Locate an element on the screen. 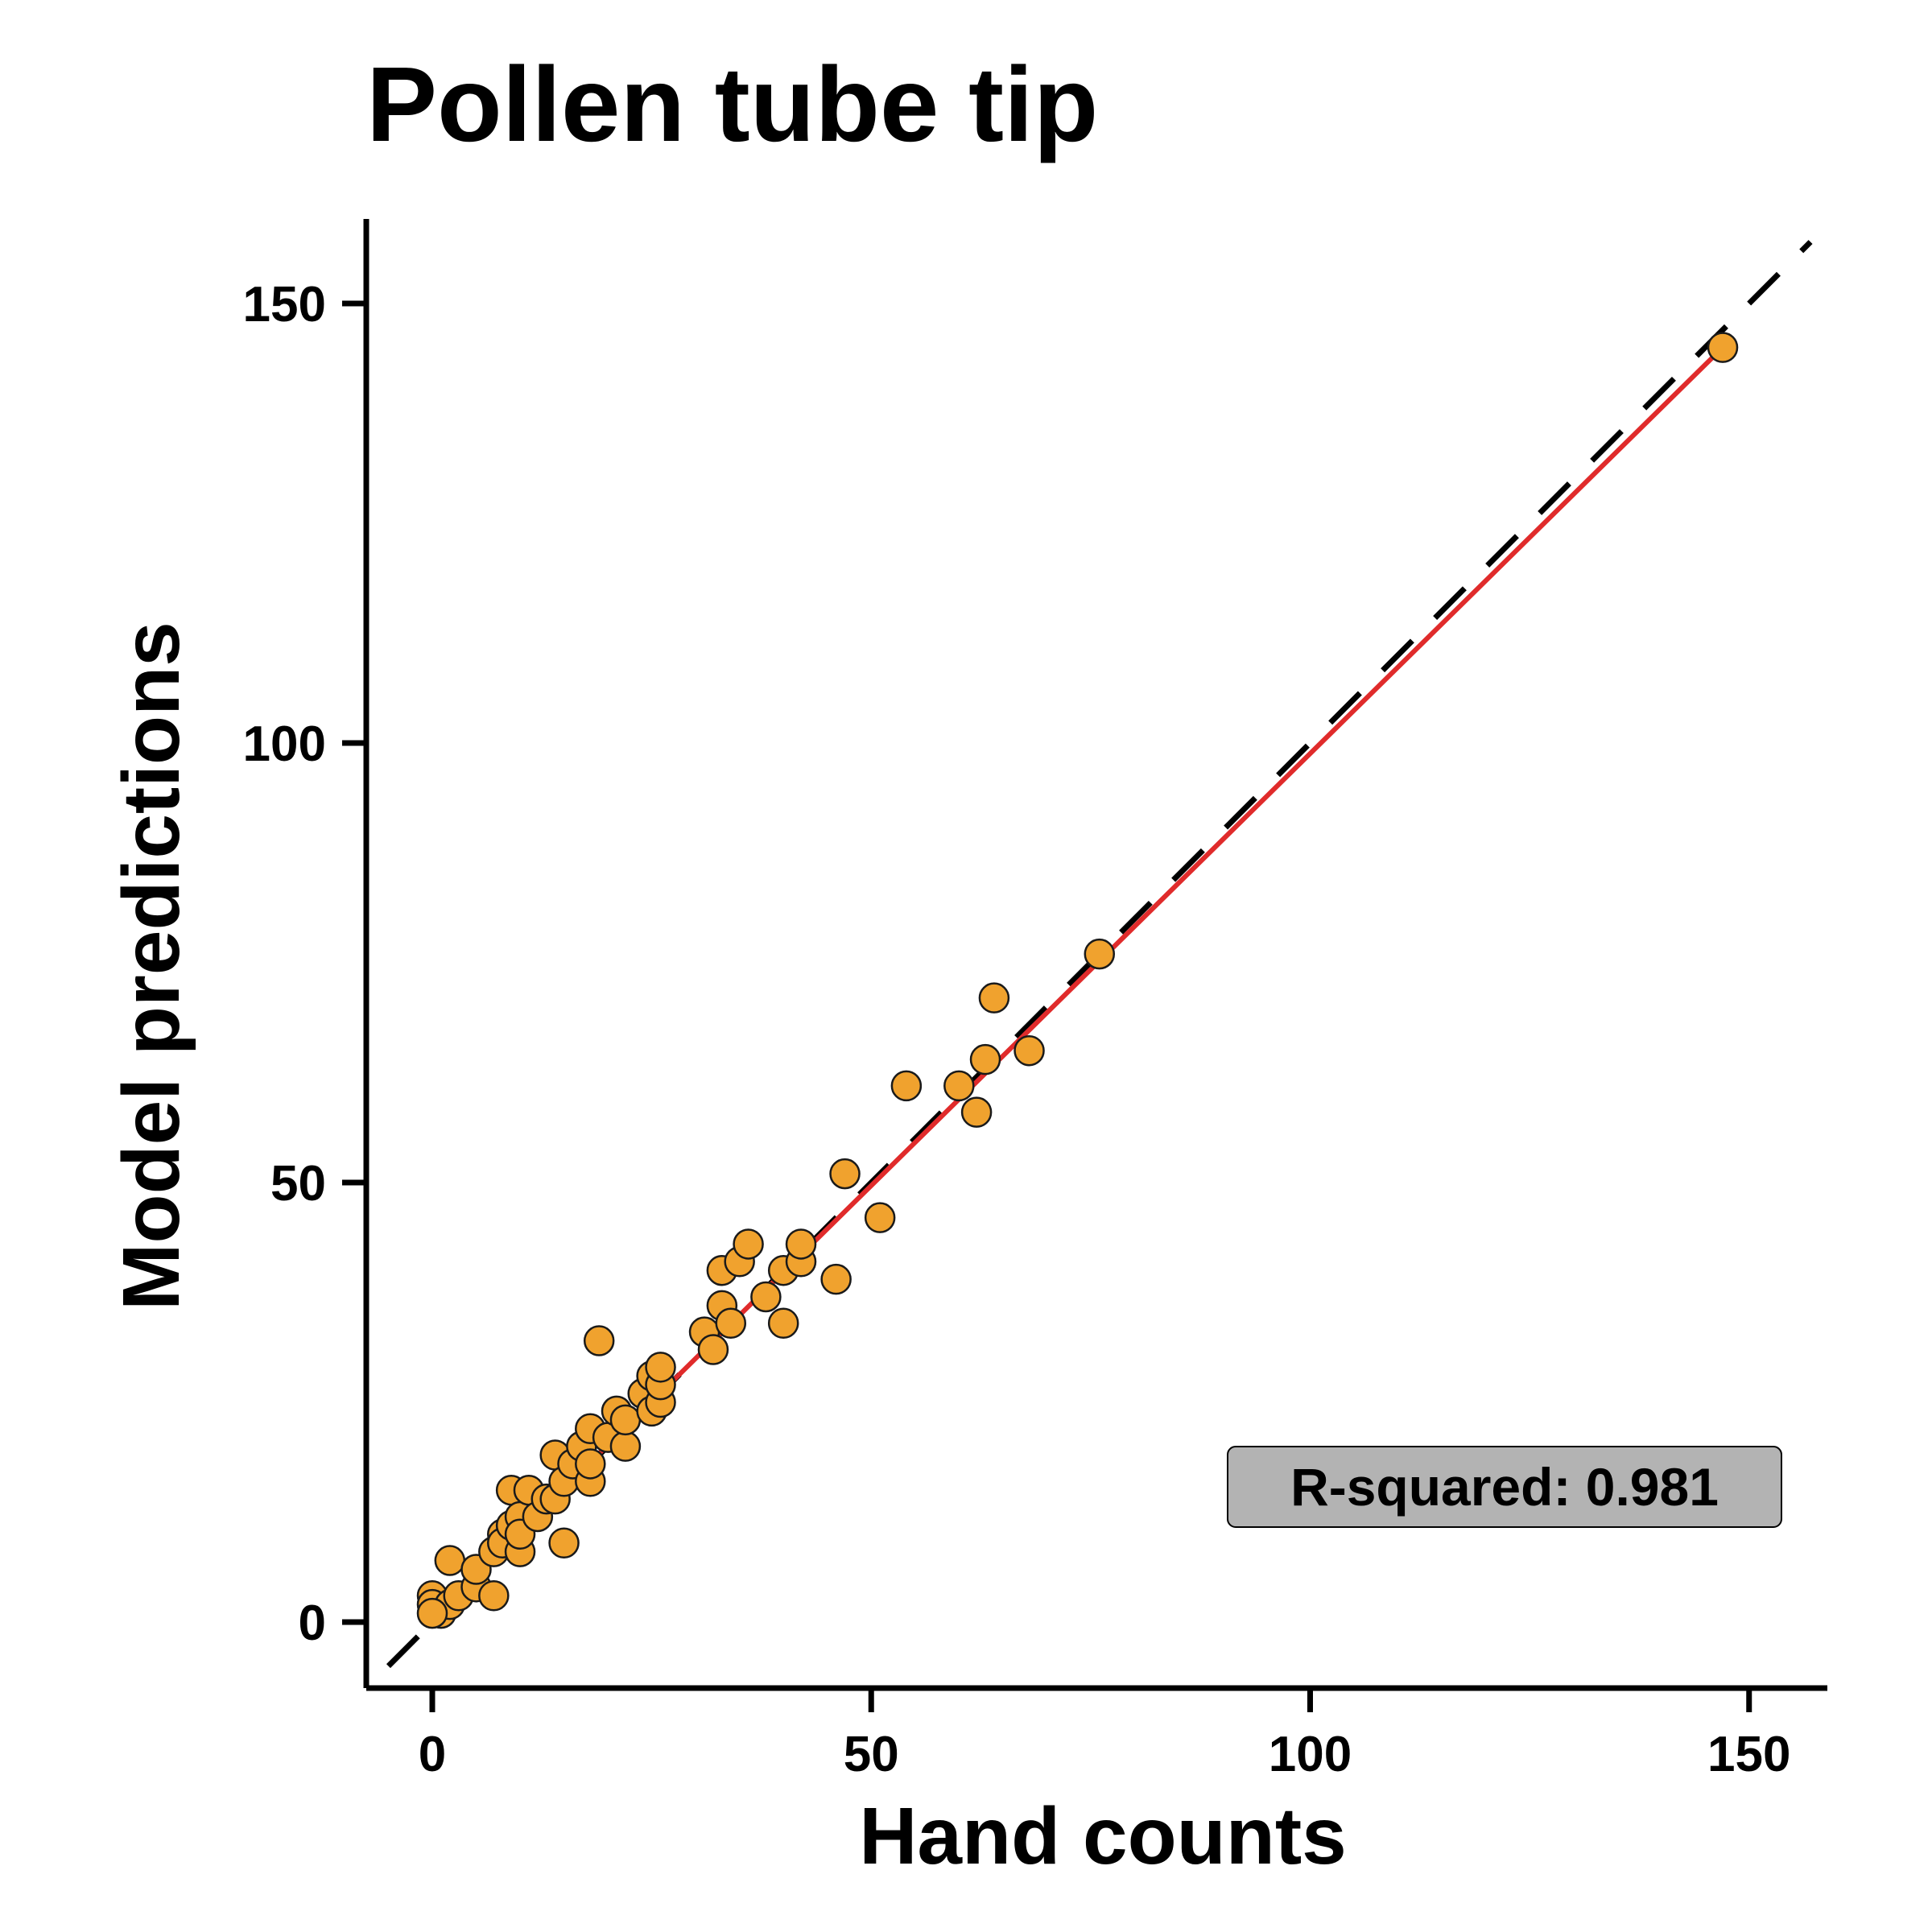  chart-title: Pollen tube tip is located at coordinates (732, 104).